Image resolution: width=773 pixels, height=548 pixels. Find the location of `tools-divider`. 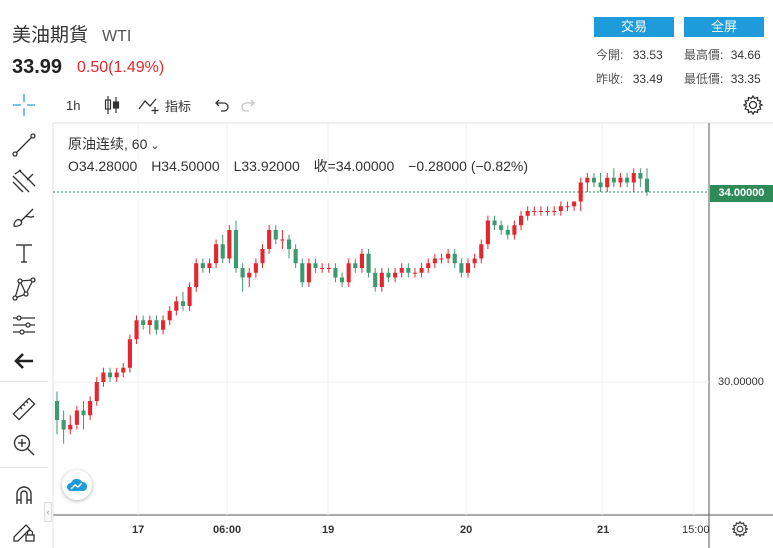

tools-divider is located at coordinates (24, 381).